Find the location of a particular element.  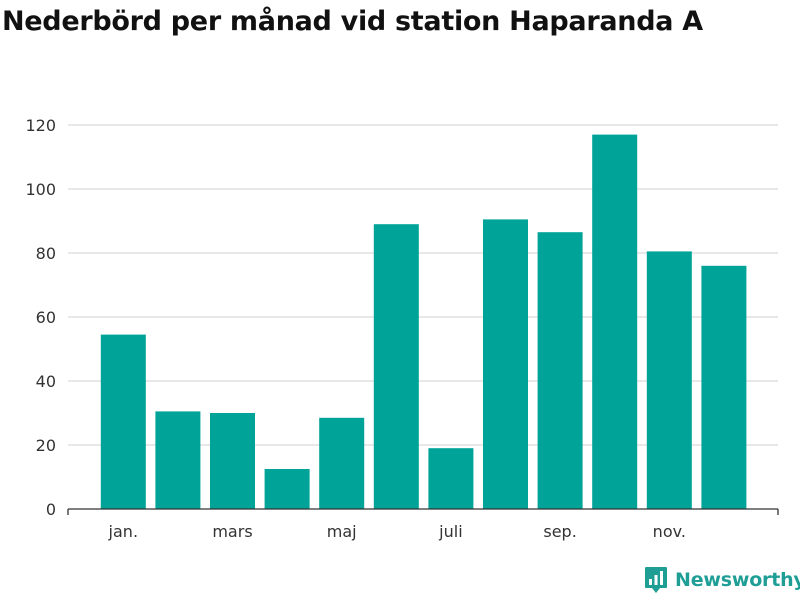

y-tick-labels: 0 20 40 60 80 100 120 is located at coordinates (40, 317).